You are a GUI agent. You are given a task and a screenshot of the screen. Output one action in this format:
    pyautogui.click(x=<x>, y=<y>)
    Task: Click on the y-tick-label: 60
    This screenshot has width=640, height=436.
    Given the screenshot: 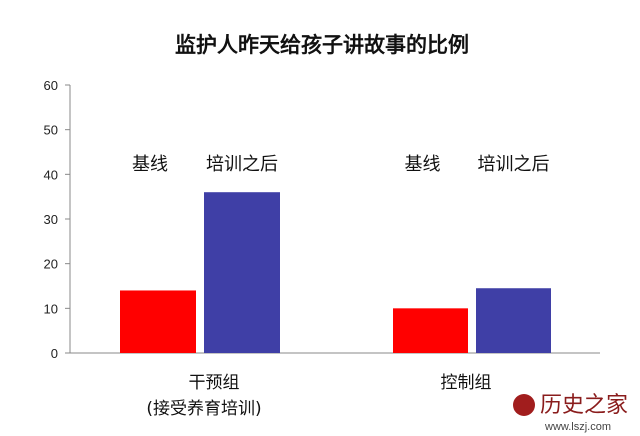 What is the action you would take?
    pyautogui.click(x=51, y=85)
    